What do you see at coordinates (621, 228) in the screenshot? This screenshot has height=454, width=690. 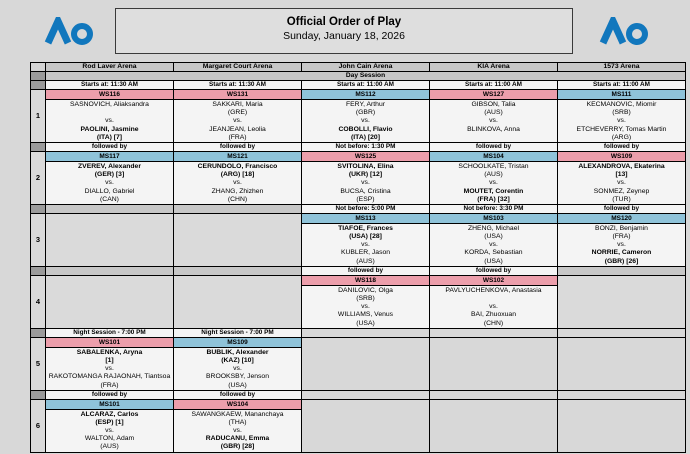 I see `player-name: BONZI, Benjamin` at bounding box center [621, 228].